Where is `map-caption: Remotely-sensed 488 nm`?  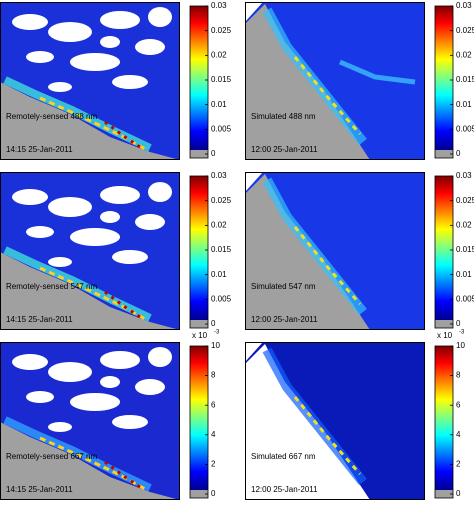
map-caption: Remotely-sensed 488 nm is located at coordinates (51, 116).